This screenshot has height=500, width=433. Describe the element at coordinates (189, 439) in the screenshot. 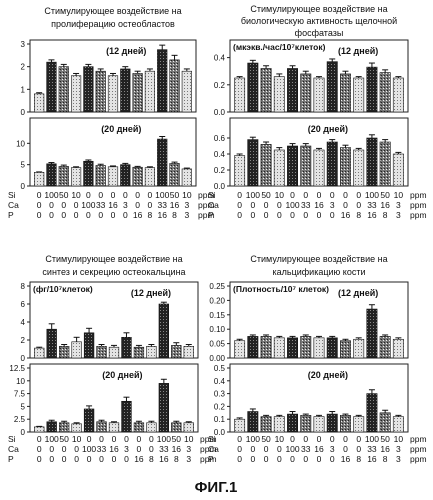

I see `param-value: 10` at that location.